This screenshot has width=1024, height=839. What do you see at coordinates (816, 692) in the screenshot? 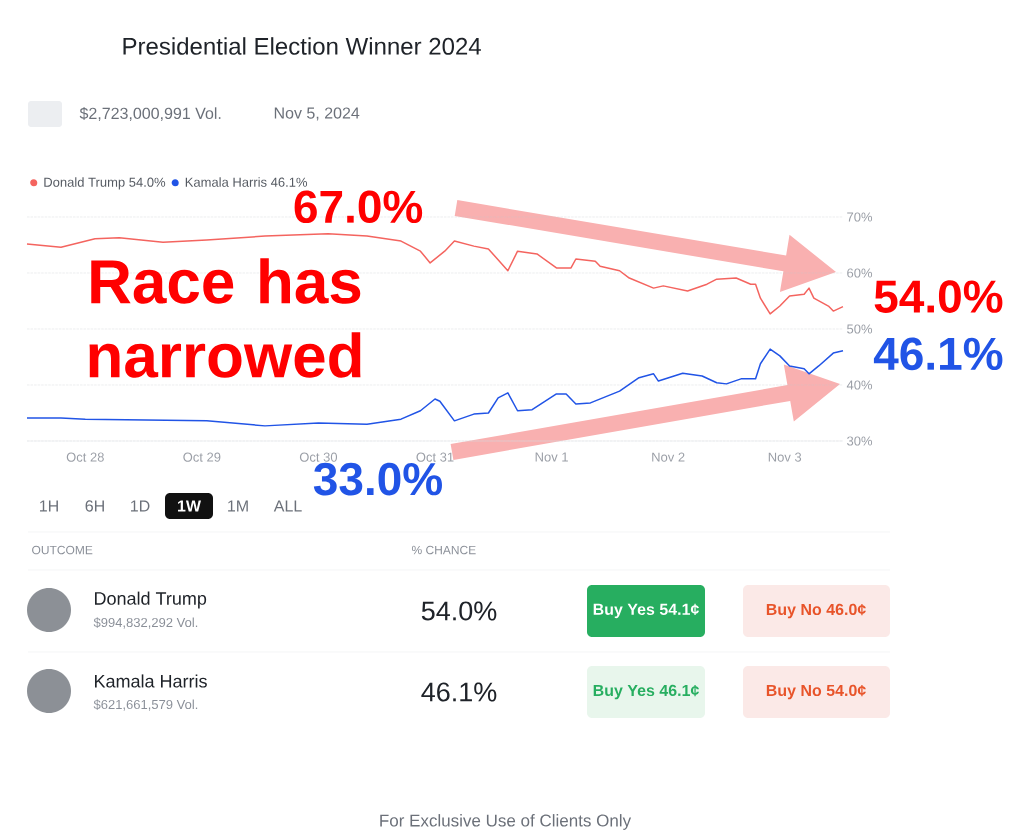
I see `text: Buy No 54.0¢` at bounding box center [816, 692].